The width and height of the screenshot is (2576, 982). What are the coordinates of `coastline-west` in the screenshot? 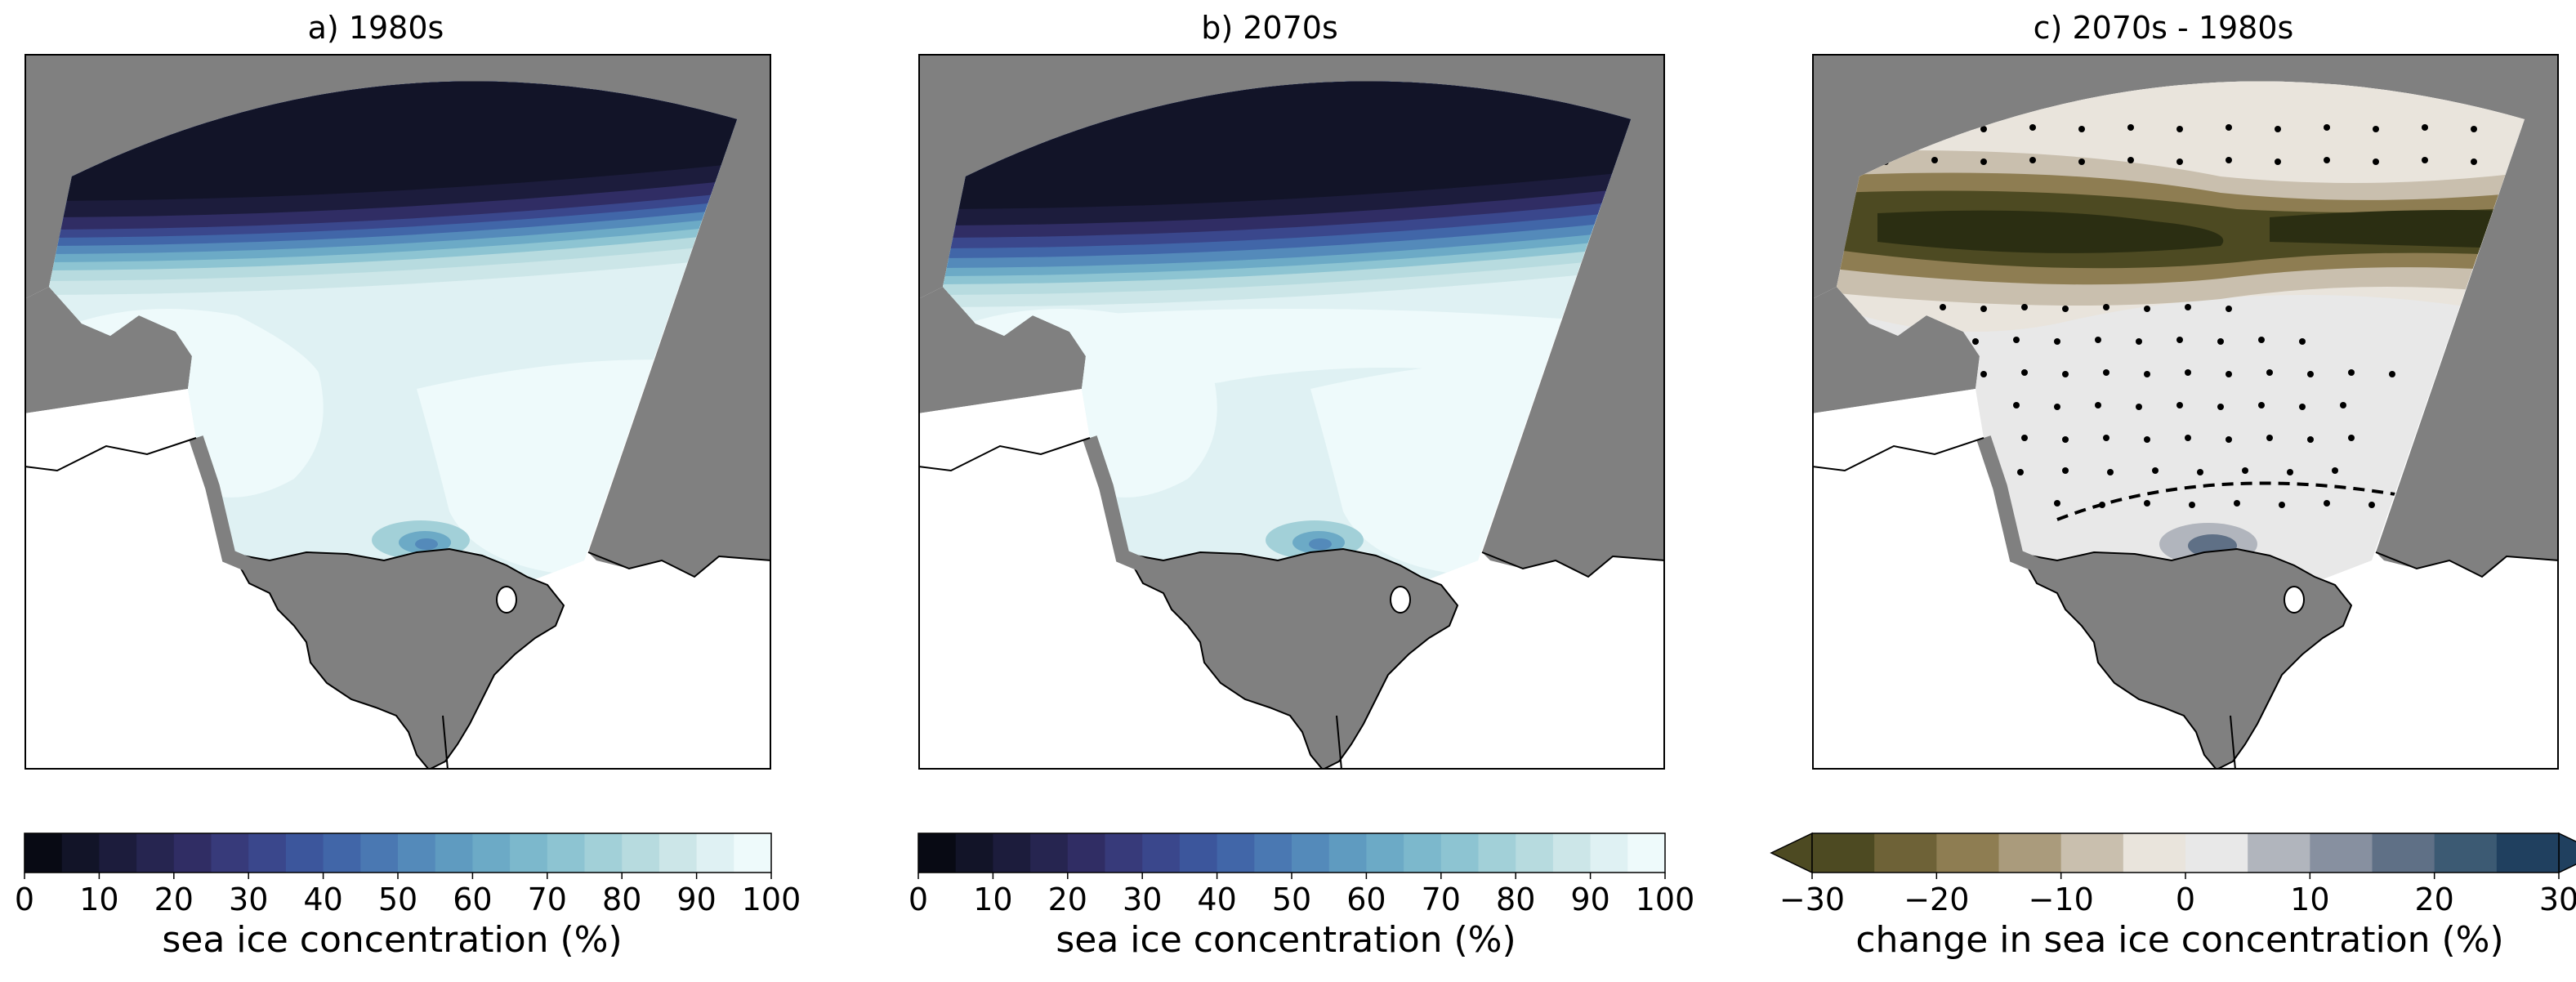 It's located at (1898, 454).